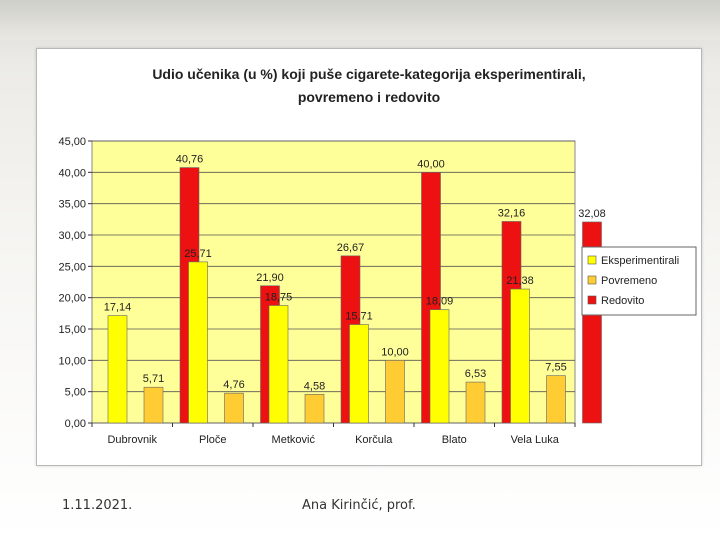 This screenshot has width=720, height=540. What do you see at coordinates (72, 361) in the screenshot?
I see `y-tick-label: 10,00` at bounding box center [72, 361].